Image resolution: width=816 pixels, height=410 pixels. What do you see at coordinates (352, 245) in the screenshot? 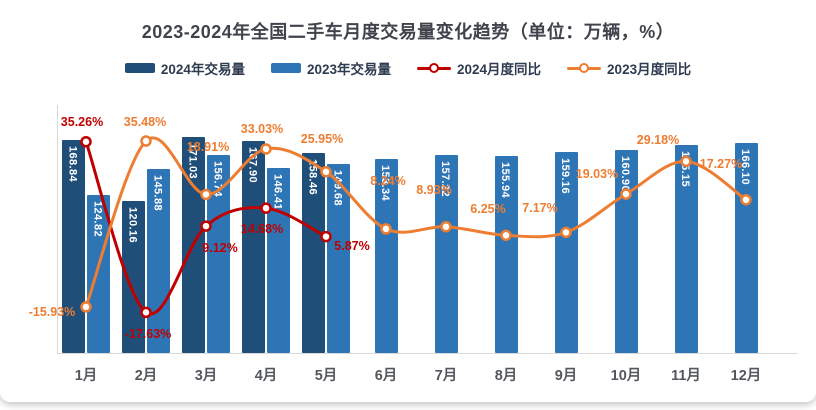
I see `line-value-label: 5.87%` at bounding box center [352, 245].